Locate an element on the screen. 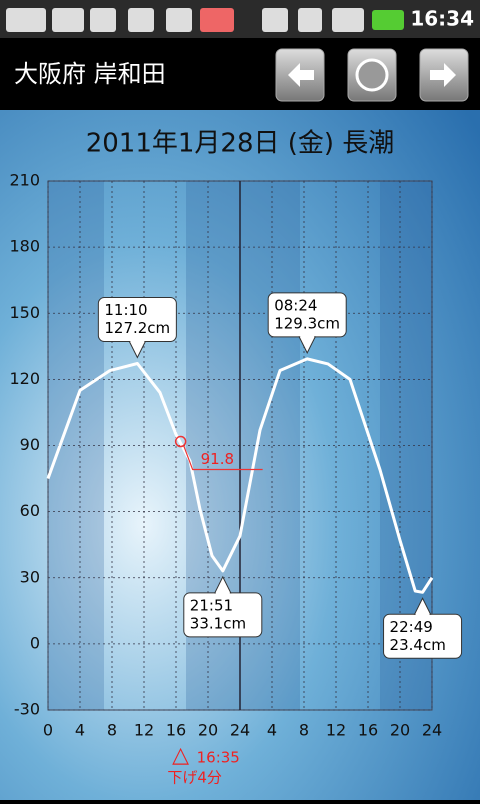 This screenshot has height=804, width=480. callout-time: 11:10 is located at coordinates (125, 310).